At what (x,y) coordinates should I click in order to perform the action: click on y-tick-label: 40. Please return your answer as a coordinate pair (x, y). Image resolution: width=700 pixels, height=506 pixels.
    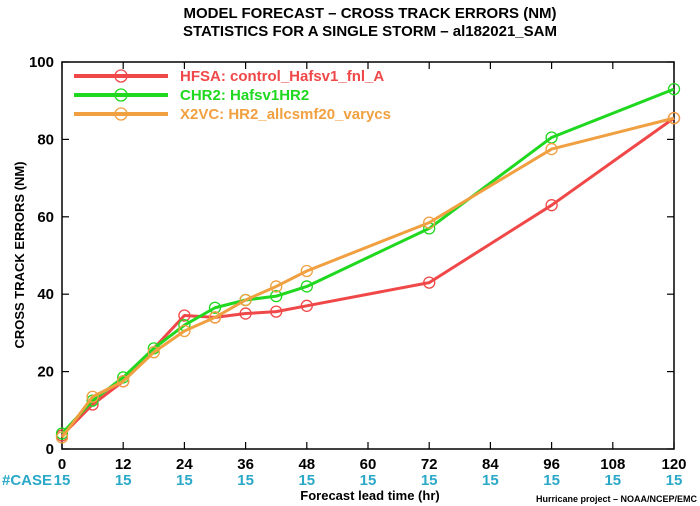
    Looking at the image, I should click on (45, 294).